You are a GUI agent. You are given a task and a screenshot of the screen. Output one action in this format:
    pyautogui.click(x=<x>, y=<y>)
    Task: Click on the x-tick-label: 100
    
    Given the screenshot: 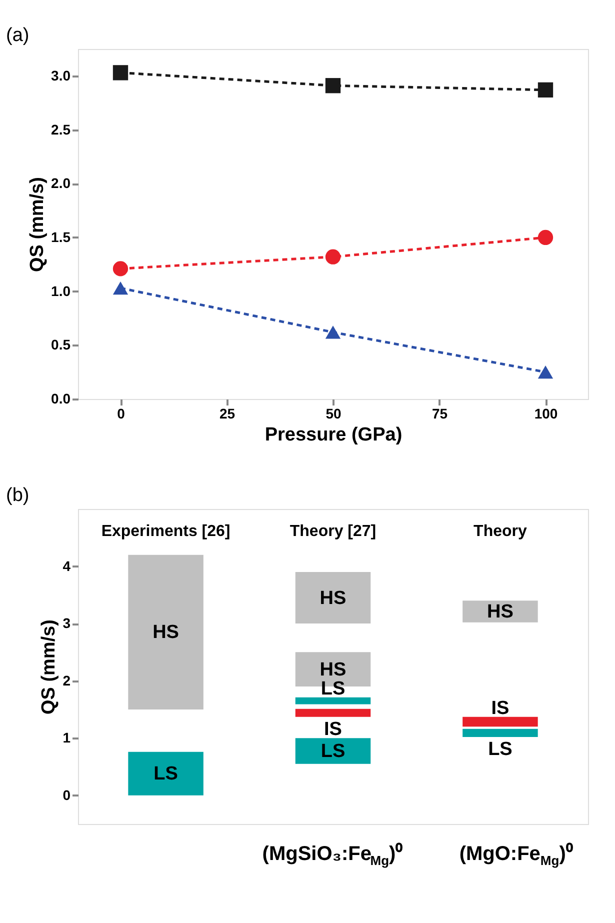 What is the action you would take?
    pyautogui.click(x=546, y=414)
    